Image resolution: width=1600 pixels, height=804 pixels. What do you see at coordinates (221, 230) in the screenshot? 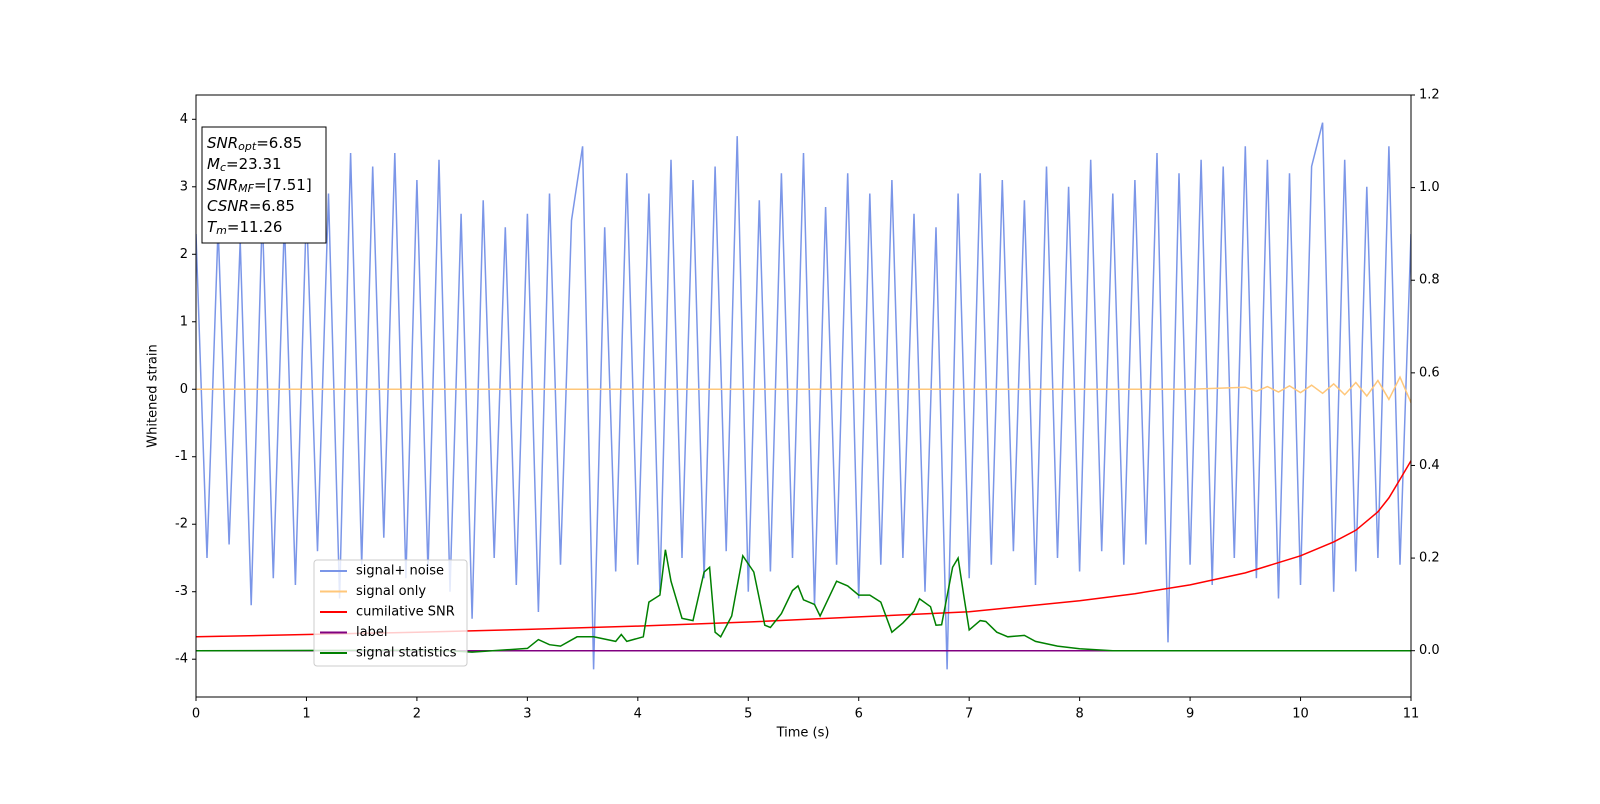
I see `annotation-subscript: m` at bounding box center [221, 230].